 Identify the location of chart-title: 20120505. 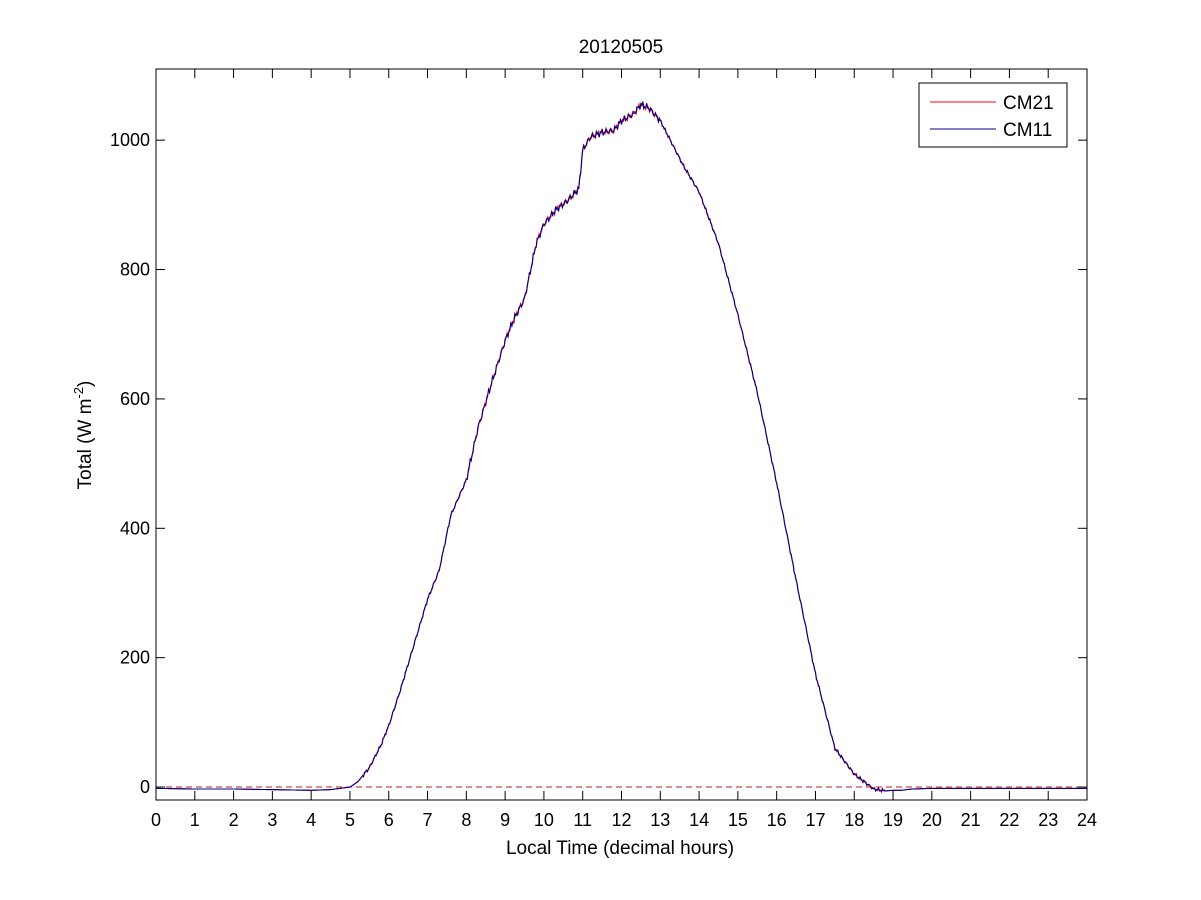
(621, 47).